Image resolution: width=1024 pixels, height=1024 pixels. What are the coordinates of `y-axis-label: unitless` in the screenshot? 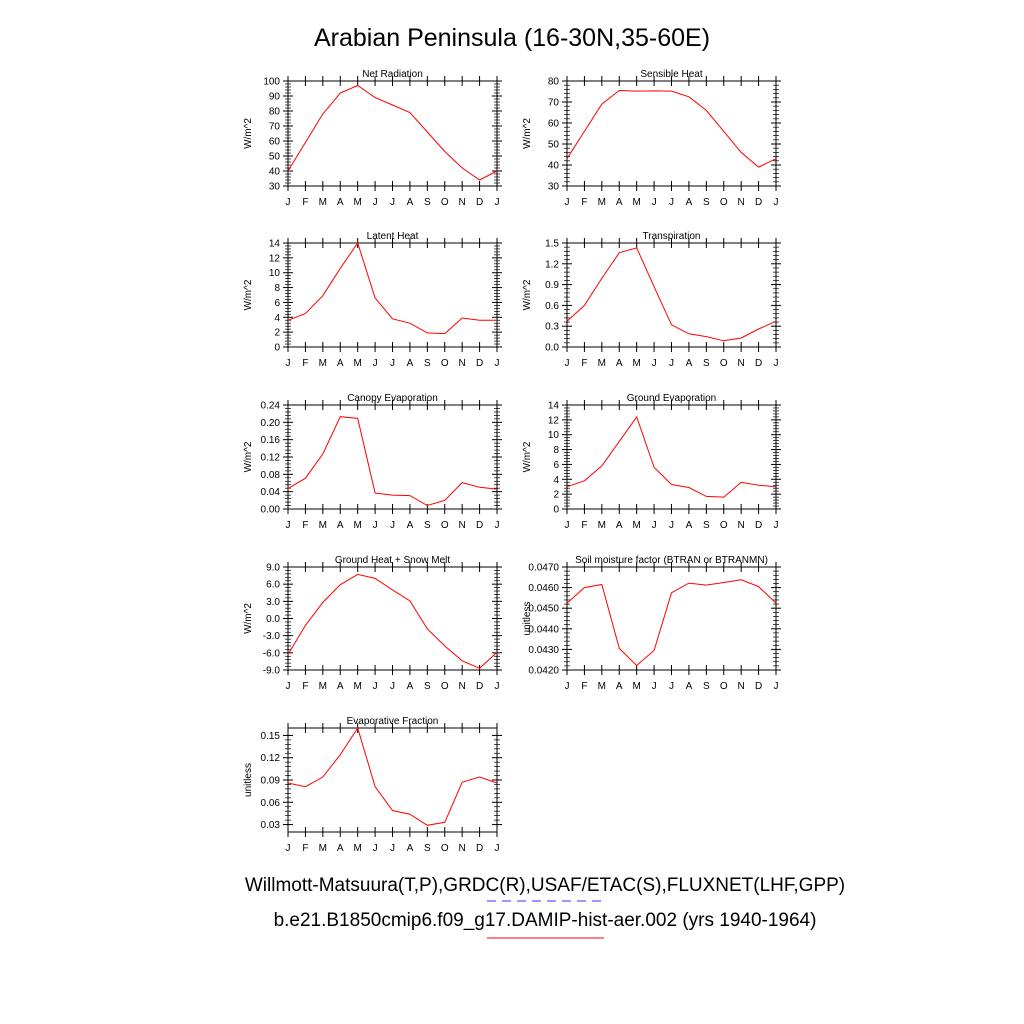 It's located at (527, 619).